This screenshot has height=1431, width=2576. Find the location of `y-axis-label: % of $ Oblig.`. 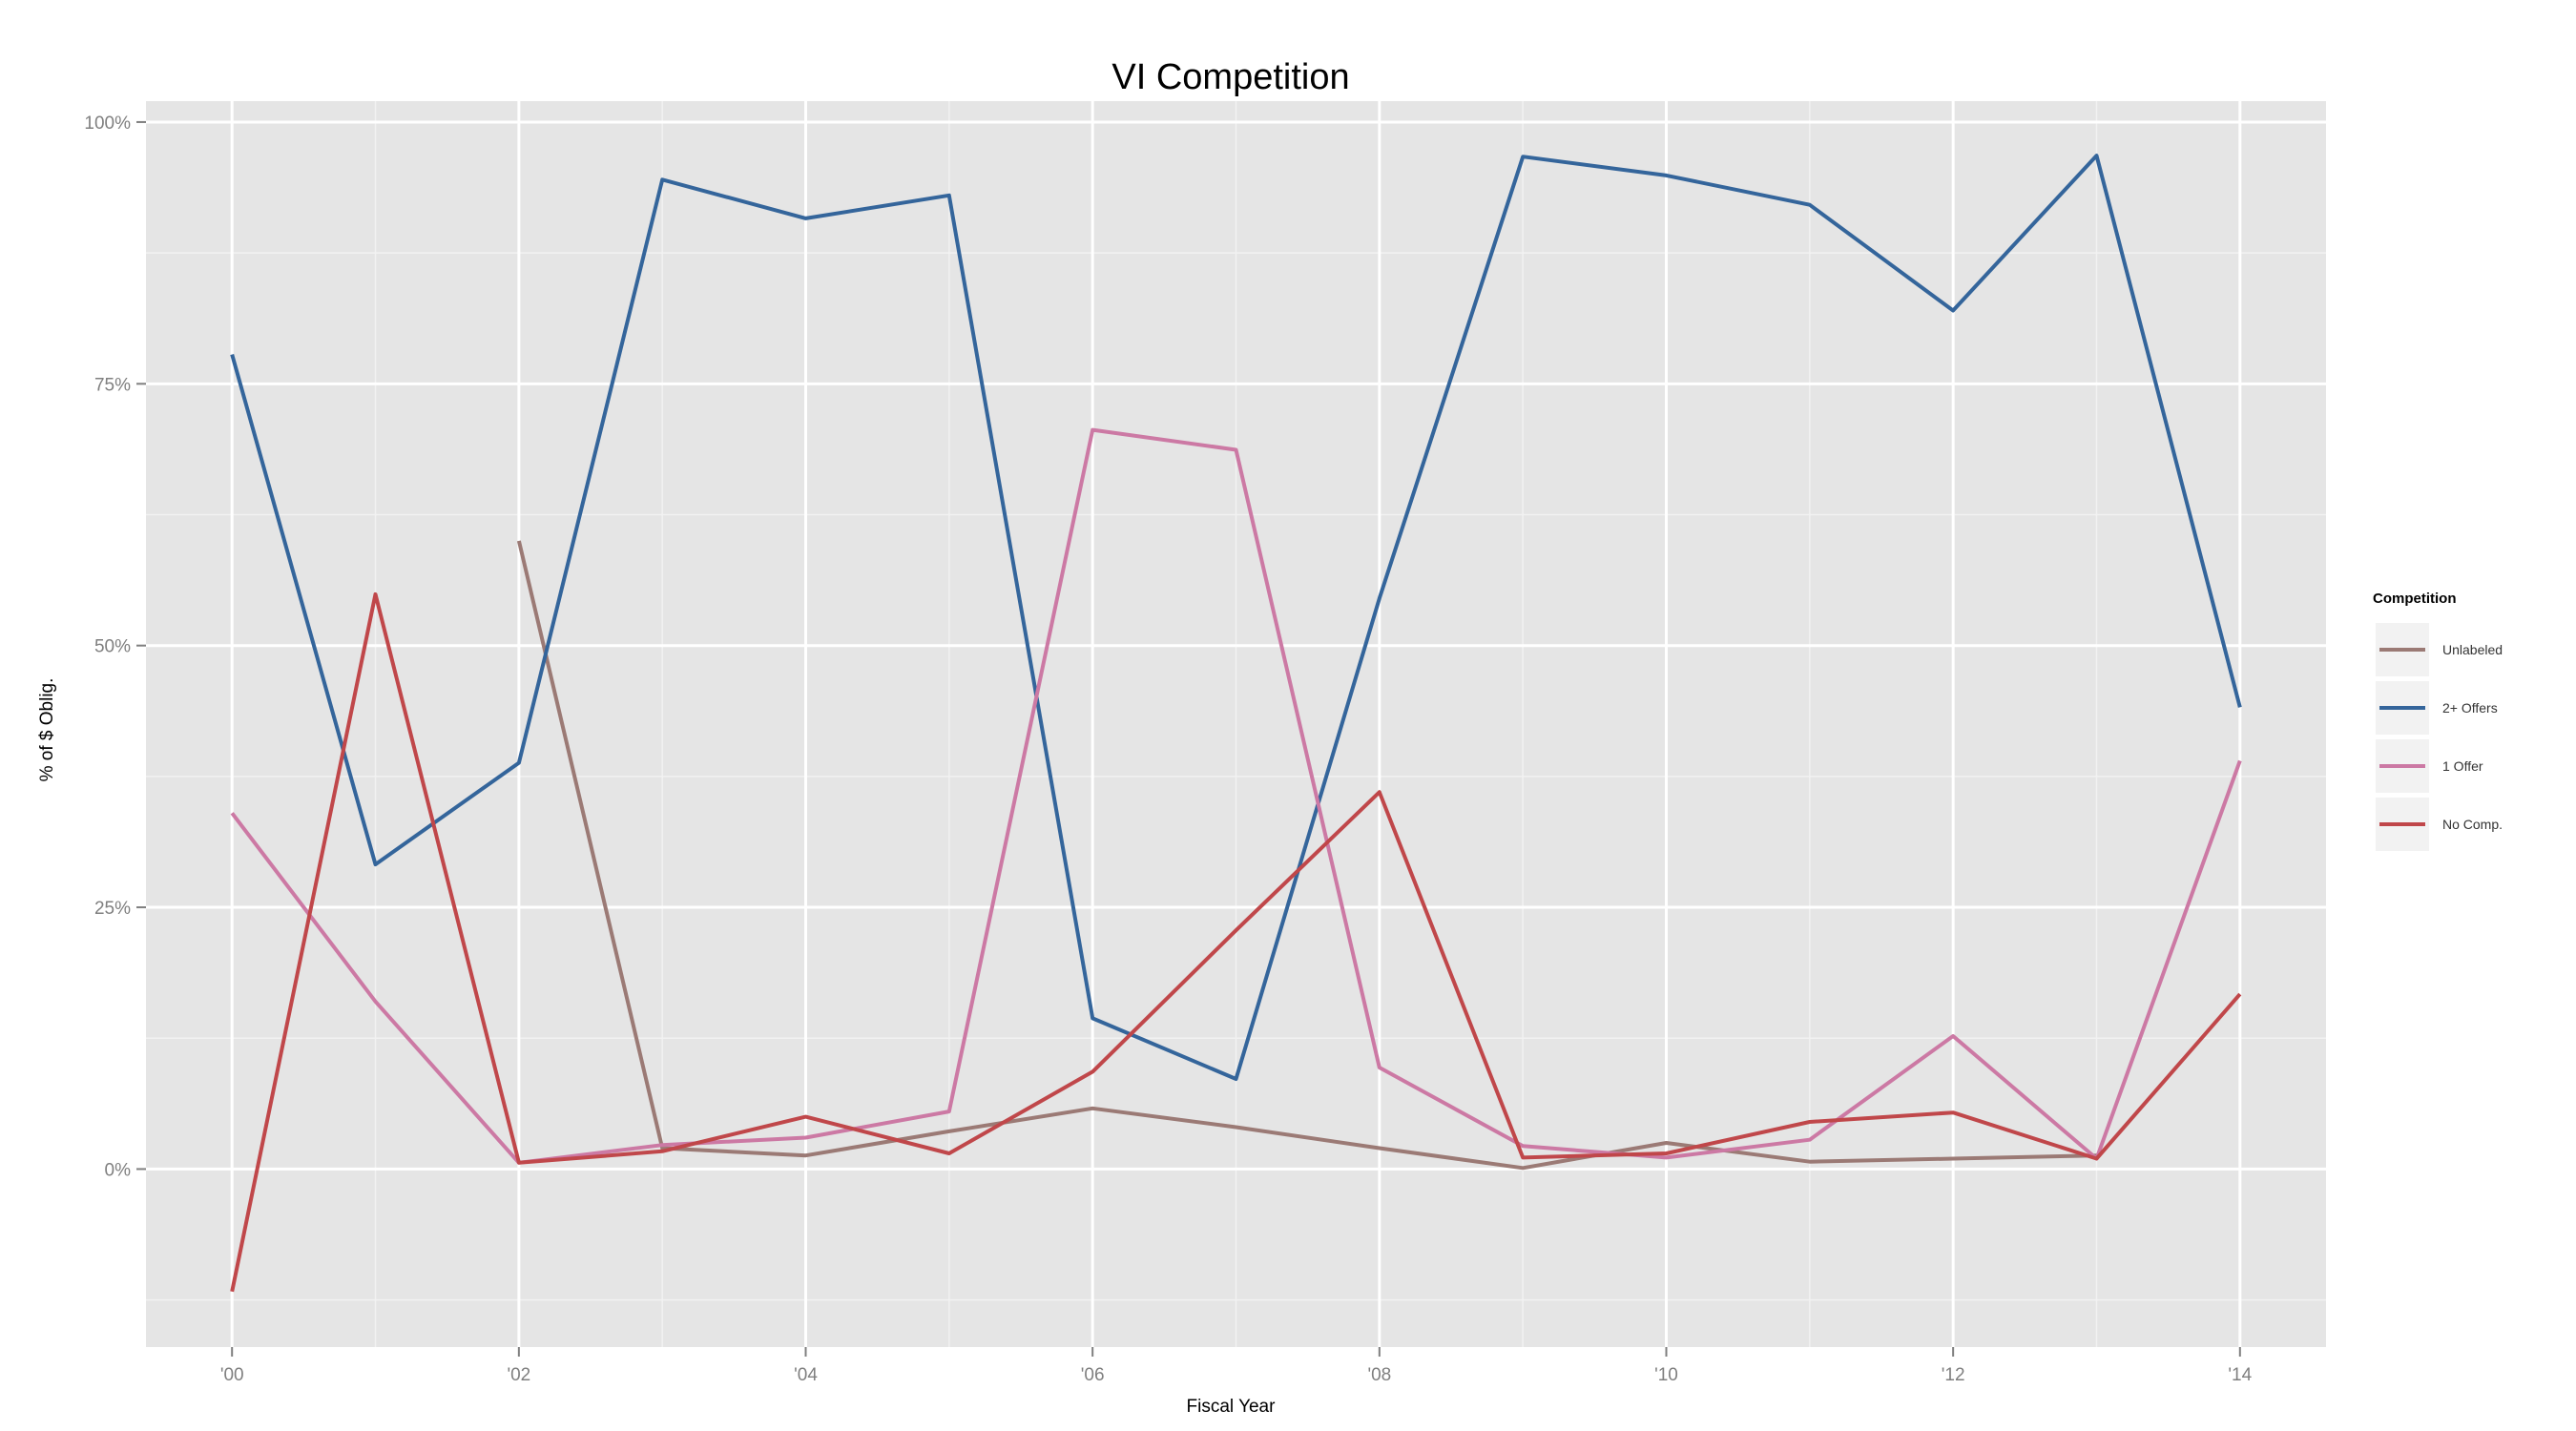

y-axis-label: % of $ Oblig. is located at coordinates (47, 730).